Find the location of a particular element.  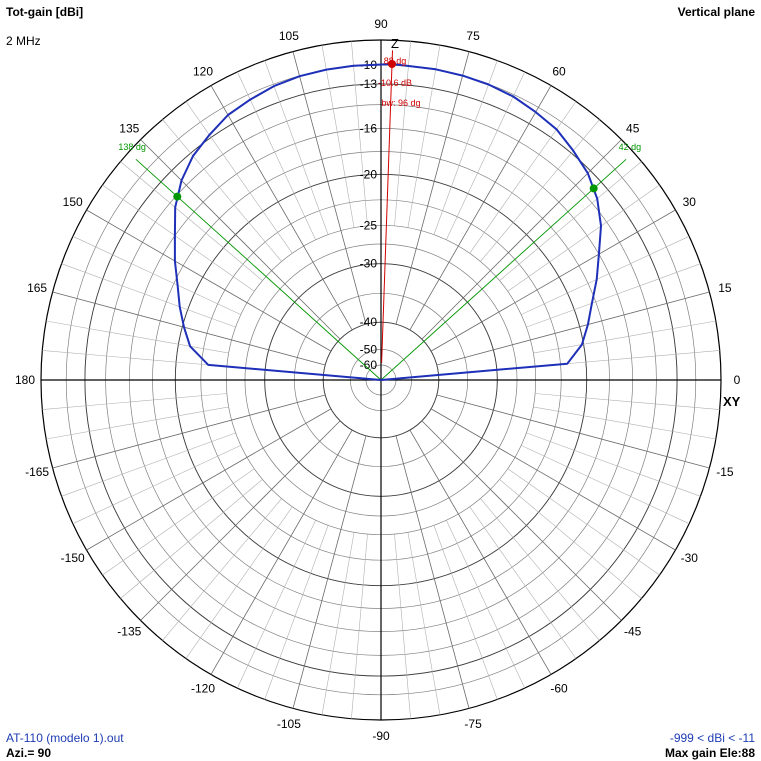

angle-tick-label: 120 is located at coordinates (203, 72).